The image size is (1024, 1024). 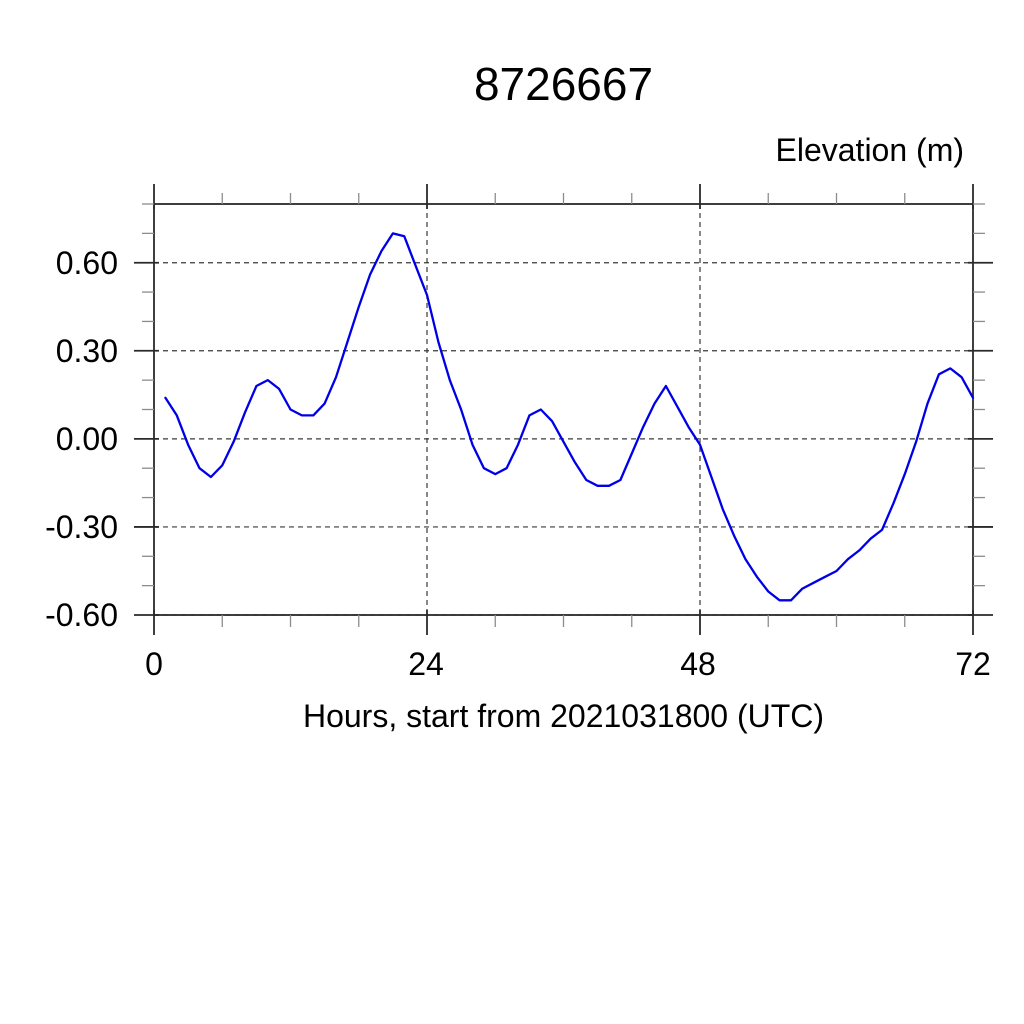 I want to click on y-tick-label: 0.00, so click(x=86, y=439).